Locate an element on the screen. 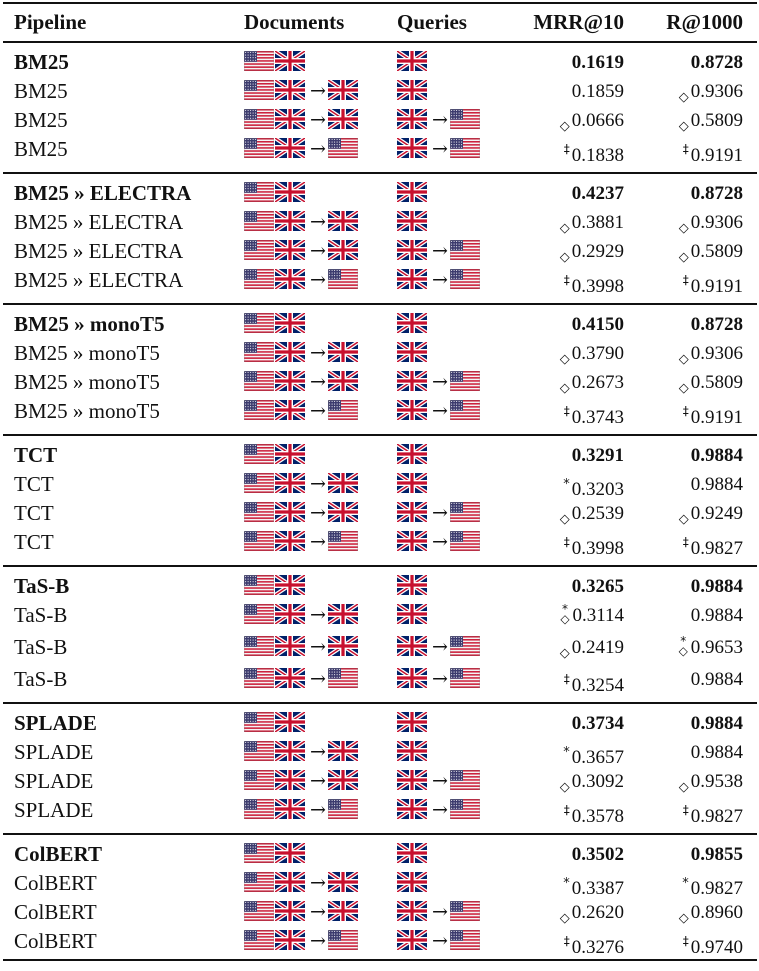 Image resolution: width=759 pixels, height=971 pixels. documents-cell: → is located at coordinates (301, 615).